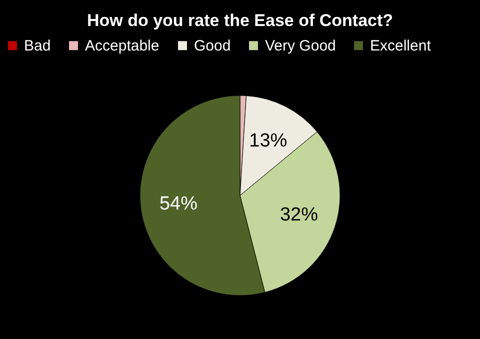 Image resolution: width=480 pixels, height=339 pixels. What do you see at coordinates (401, 46) in the screenshot?
I see `legend-label: Excellent` at bounding box center [401, 46].